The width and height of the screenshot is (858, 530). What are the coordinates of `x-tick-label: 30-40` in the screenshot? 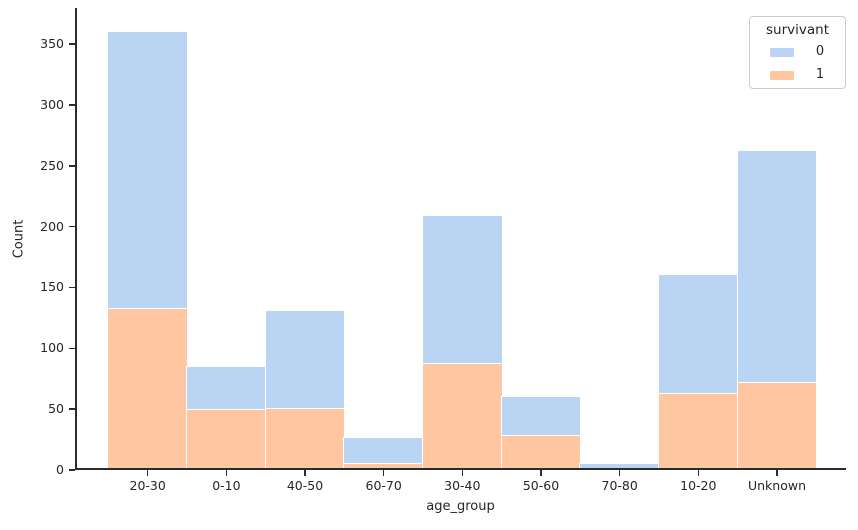 It's located at (462, 485).